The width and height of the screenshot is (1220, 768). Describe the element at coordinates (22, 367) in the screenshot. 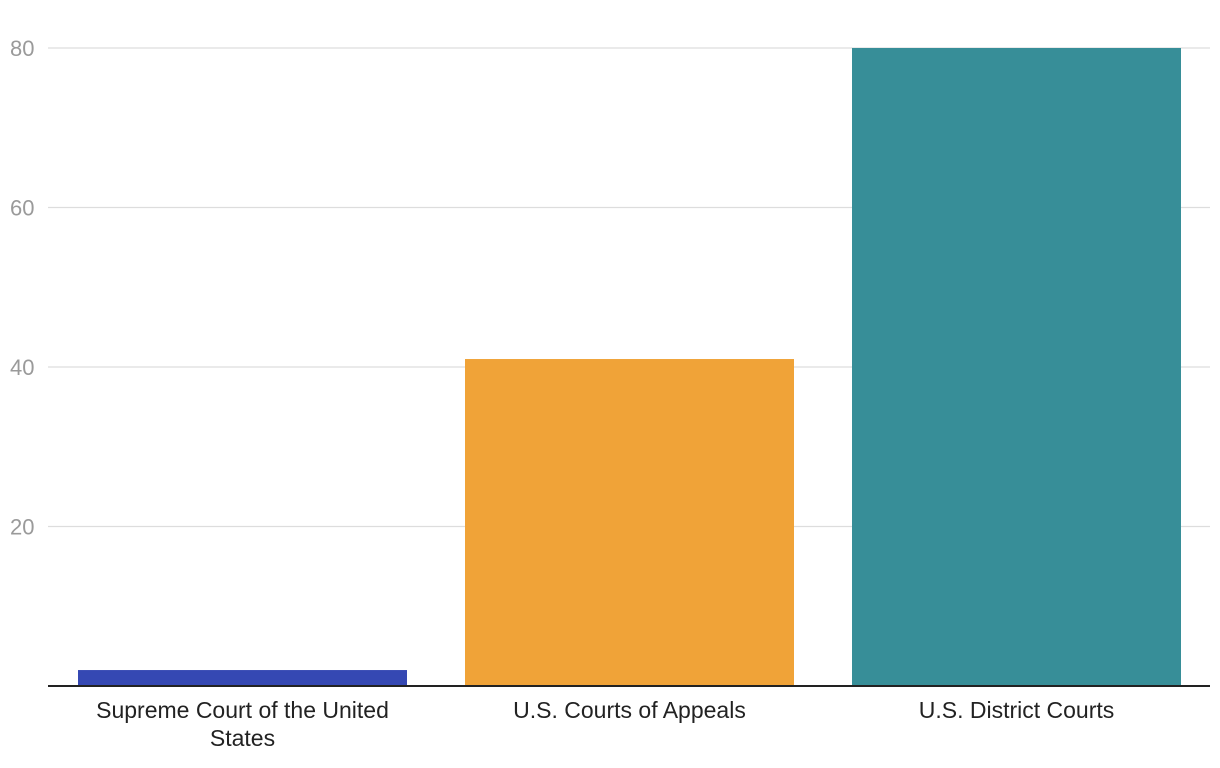

I see `y-tick-label: 40` at that location.